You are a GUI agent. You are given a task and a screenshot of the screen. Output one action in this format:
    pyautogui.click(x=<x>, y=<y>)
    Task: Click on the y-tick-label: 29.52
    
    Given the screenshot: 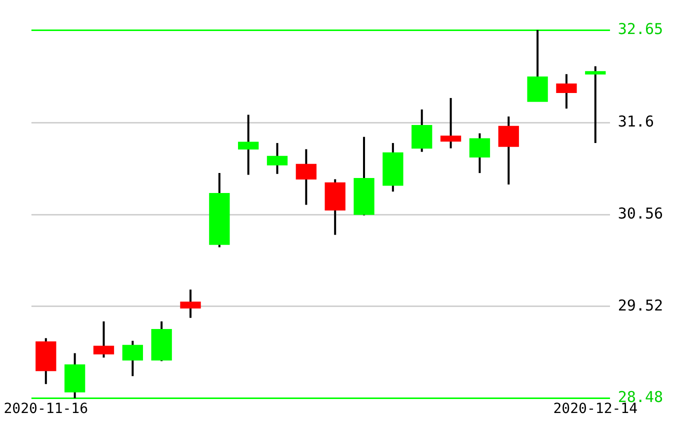 What is the action you would take?
    pyautogui.click(x=640, y=305)
    